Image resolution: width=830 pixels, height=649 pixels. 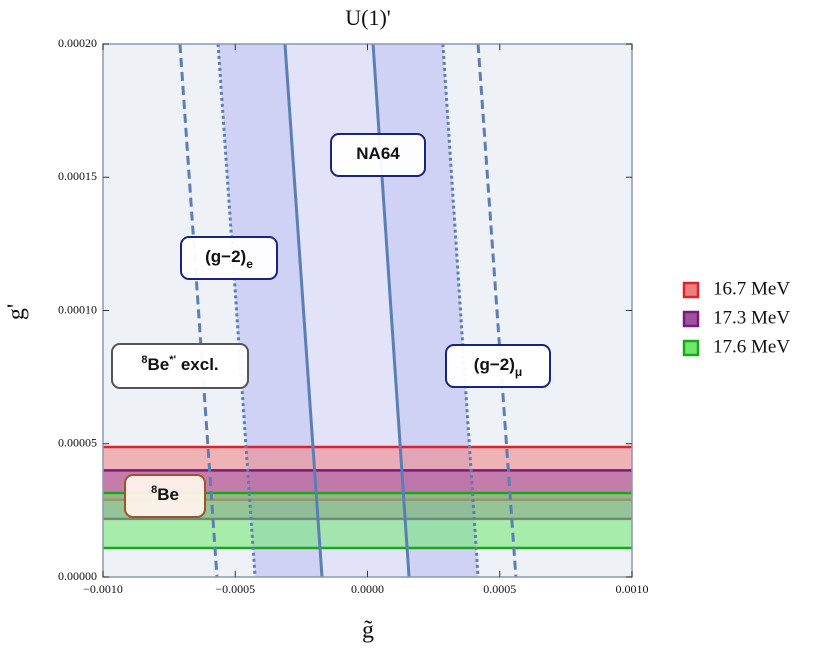 What do you see at coordinates (518, 372) in the screenshot?
I see `annotation-part: μ` at bounding box center [518, 372].